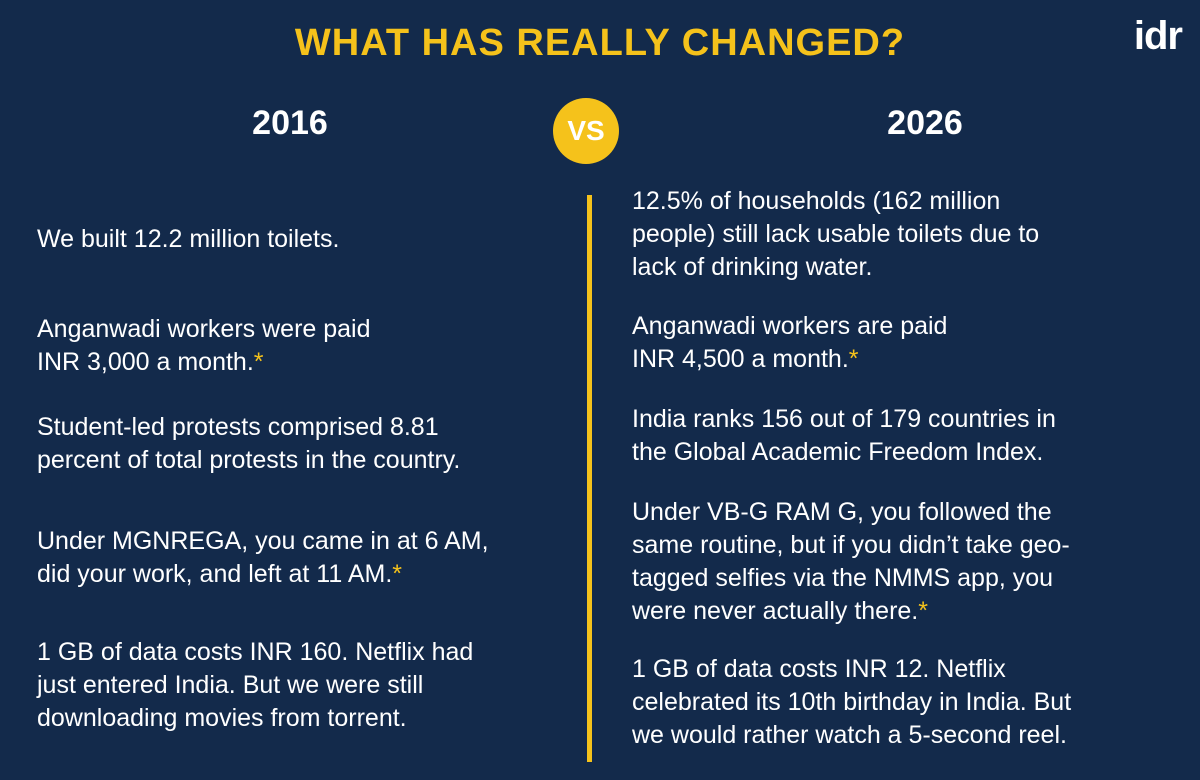 The width and height of the screenshot is (1200, 780). I want to click on title: WHAT HAS REALLY CHANGED?, so click(600, 43).